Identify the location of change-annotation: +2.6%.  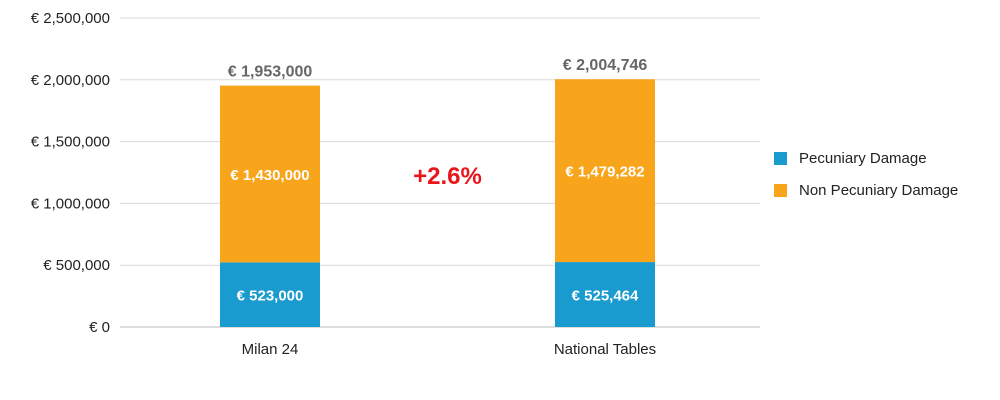
(447, 176).